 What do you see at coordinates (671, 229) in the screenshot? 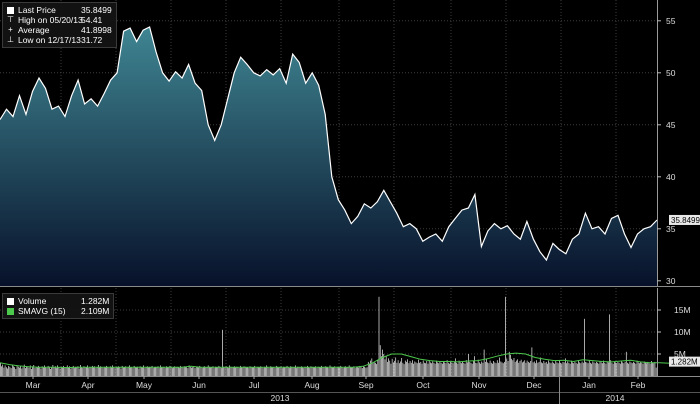
I see `price-tick-label-35: 35` at bounding box center [671, 229].